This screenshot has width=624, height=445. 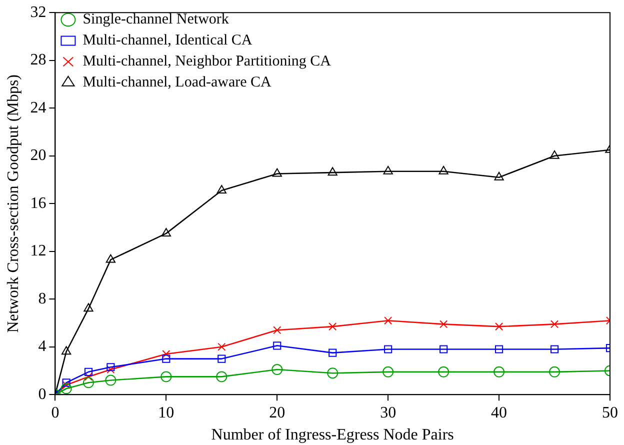 What do you see at coordinates (166, 413) in the screenshot?
I see `x-tick-label: 10` at bounding box center [166, 413].